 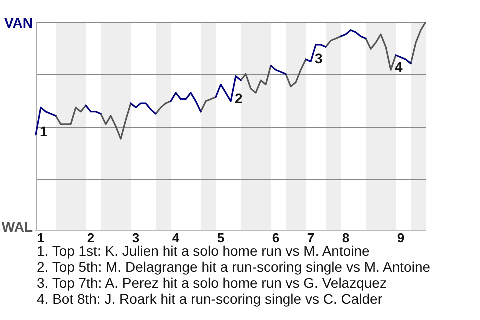 I want to click on text: 2. Top 5th: M. Delagrange hit a run-scoring single vs M. Antoine, so click(x=234, y=267).